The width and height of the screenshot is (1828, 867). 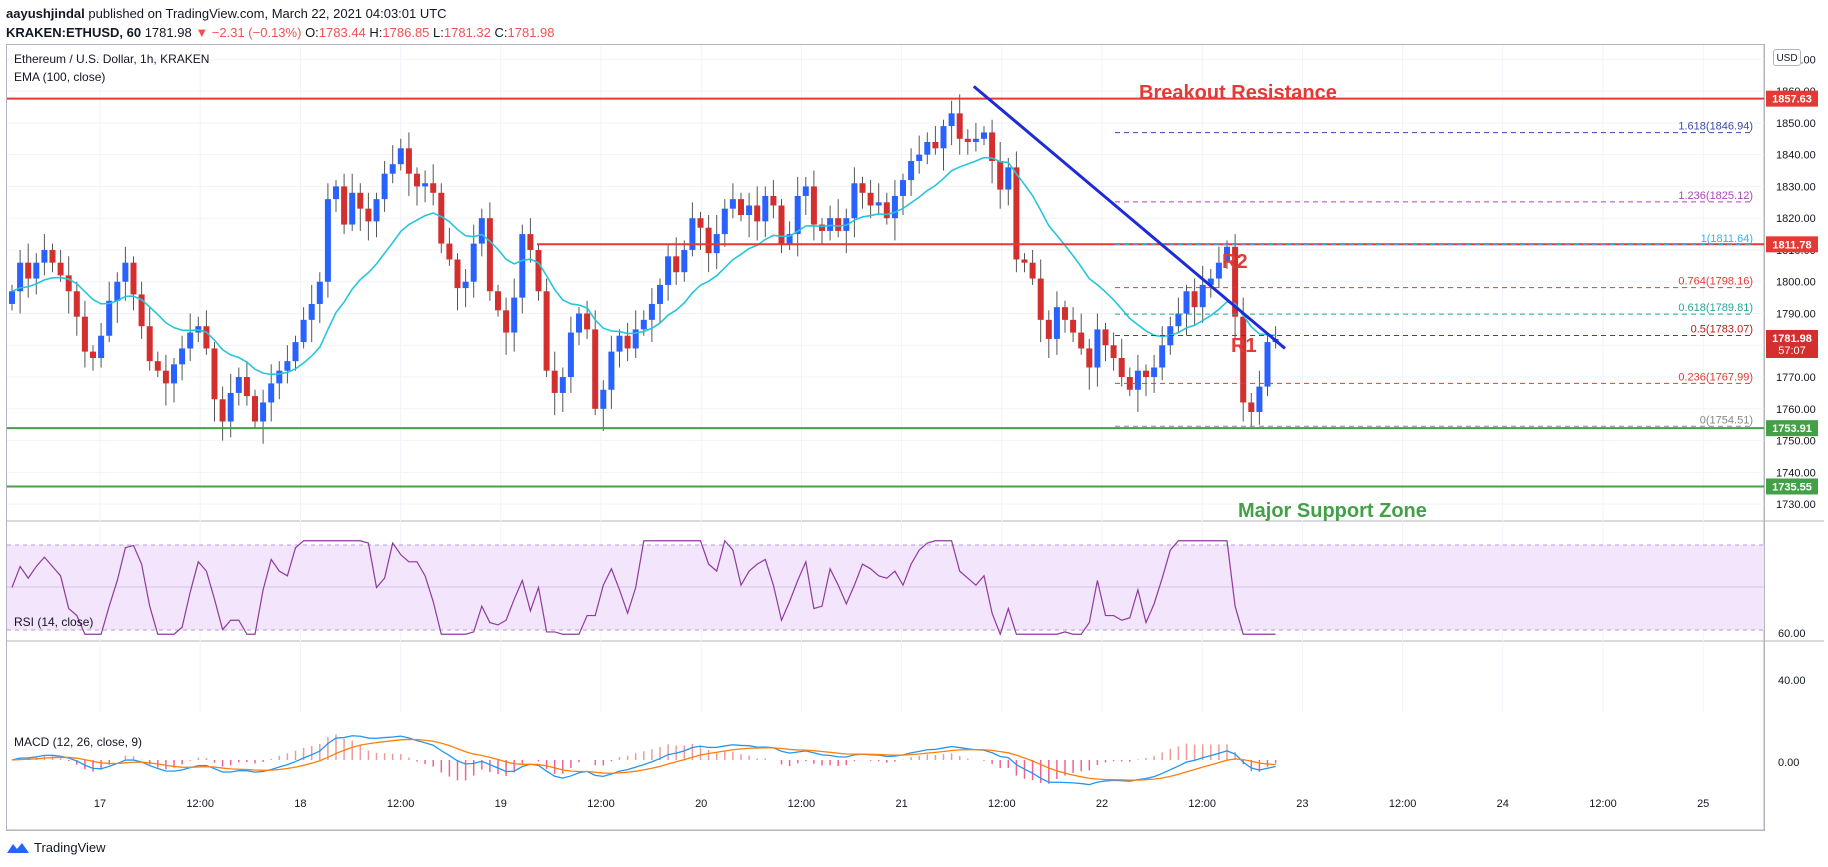 What do you see at coordinates (376, 32) in the screenshot?
I see `high-label: H:` at bounding box center [376, 32].